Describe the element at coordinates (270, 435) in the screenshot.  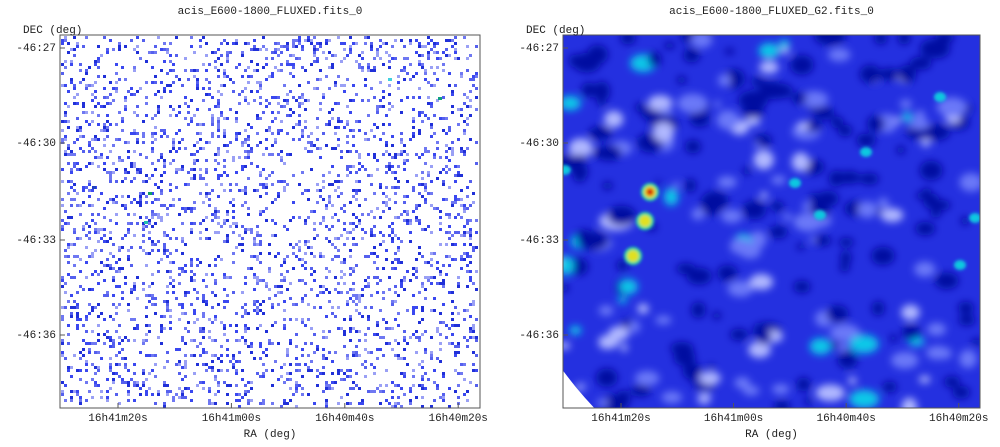
I see `x-axis-label: RA (deg)` at that location.